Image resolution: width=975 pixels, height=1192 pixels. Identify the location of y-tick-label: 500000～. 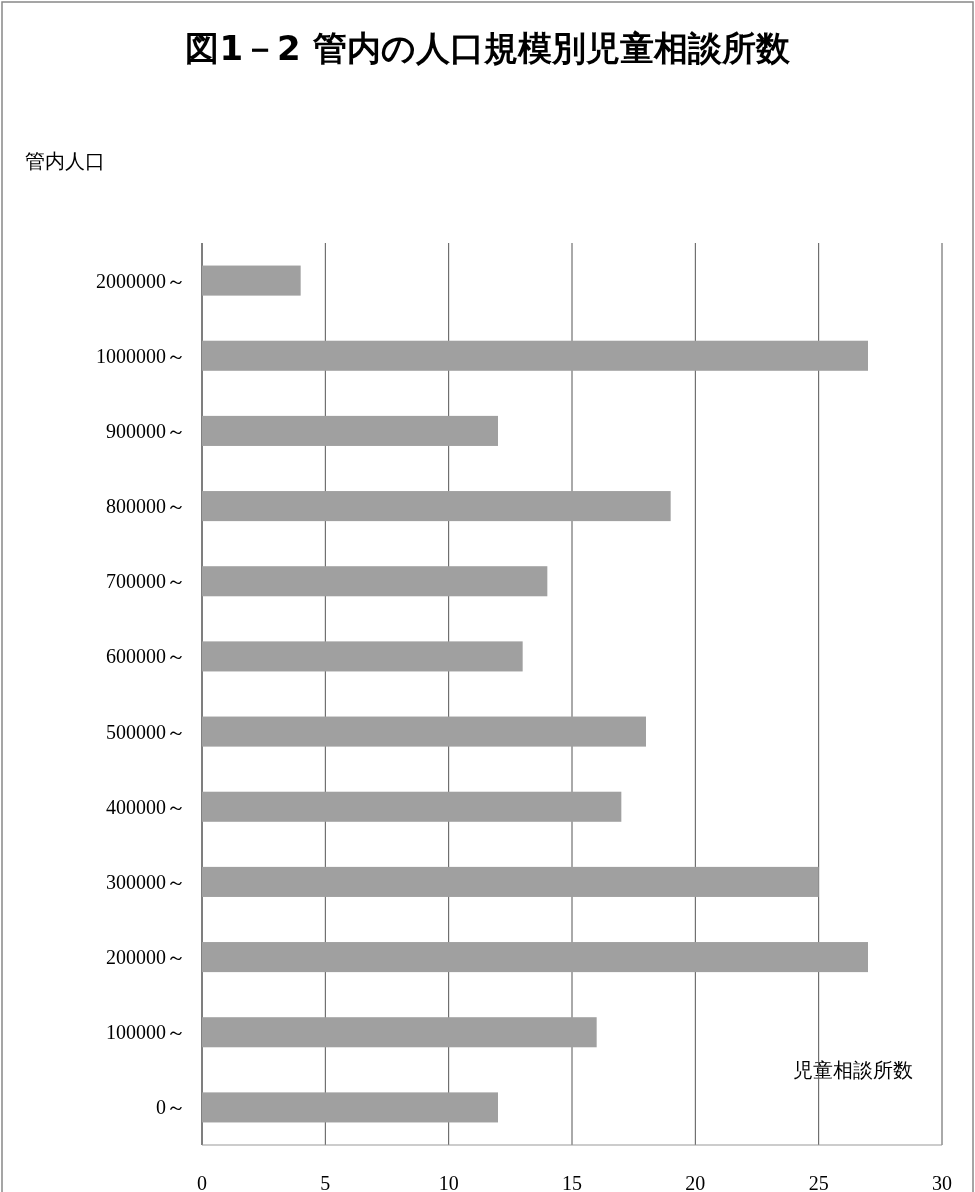
(146, 731).